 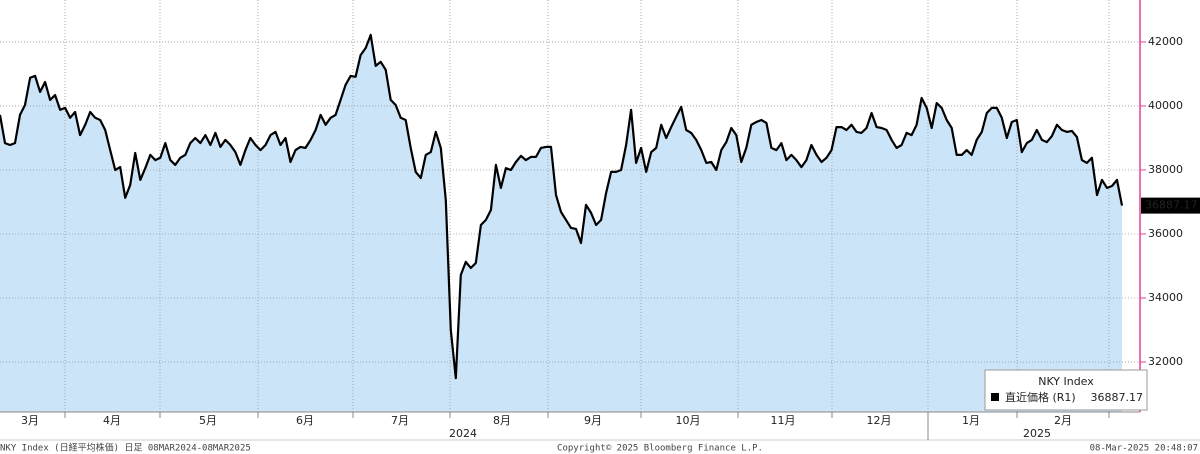 I want to click on month-label: 5月, so click(x=208, y=420).